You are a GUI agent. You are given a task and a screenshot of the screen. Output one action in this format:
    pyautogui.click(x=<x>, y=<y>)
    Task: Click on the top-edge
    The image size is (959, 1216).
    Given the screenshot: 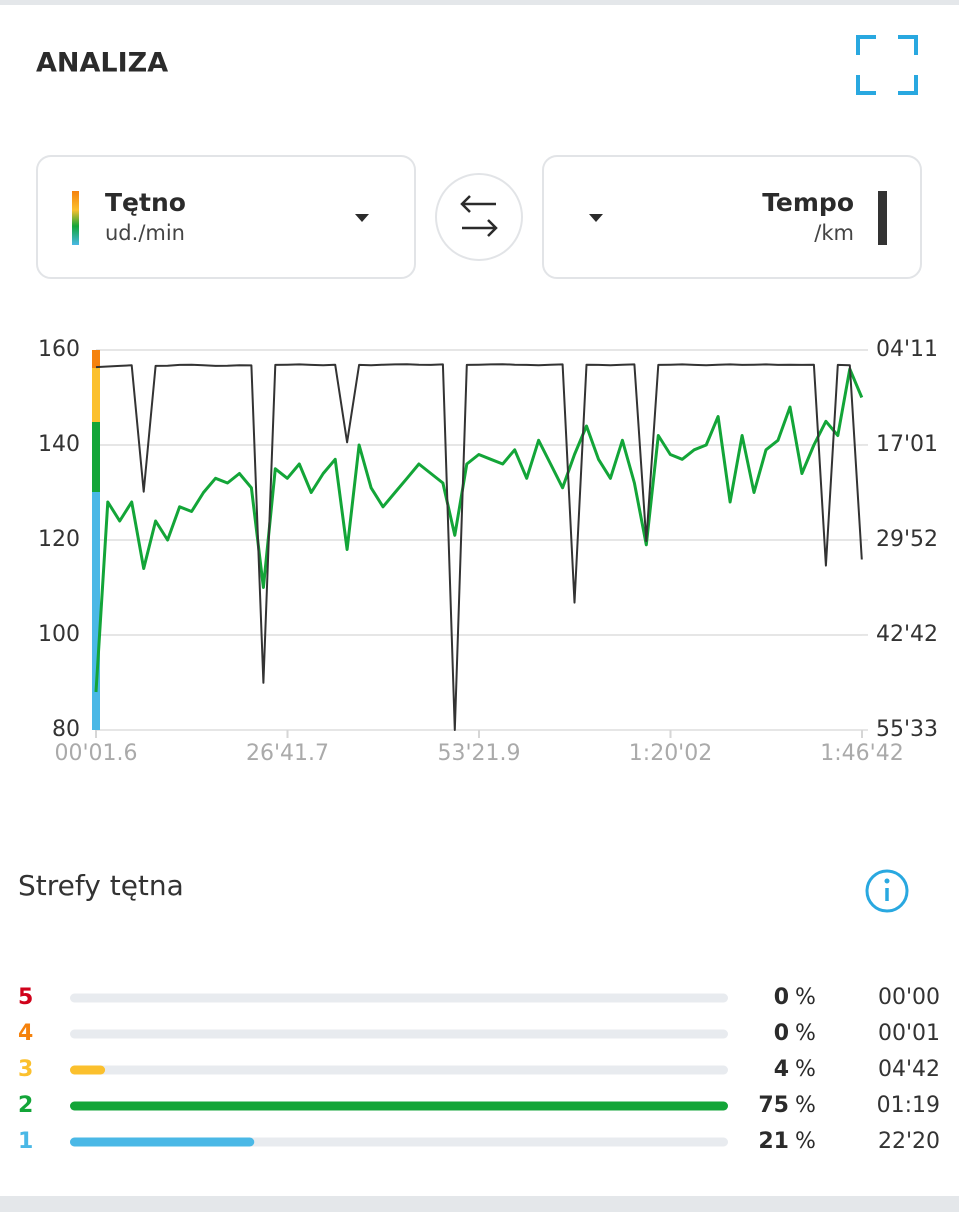 What is the action you would take?
    pyautogui.click(x=479, y=2)
    